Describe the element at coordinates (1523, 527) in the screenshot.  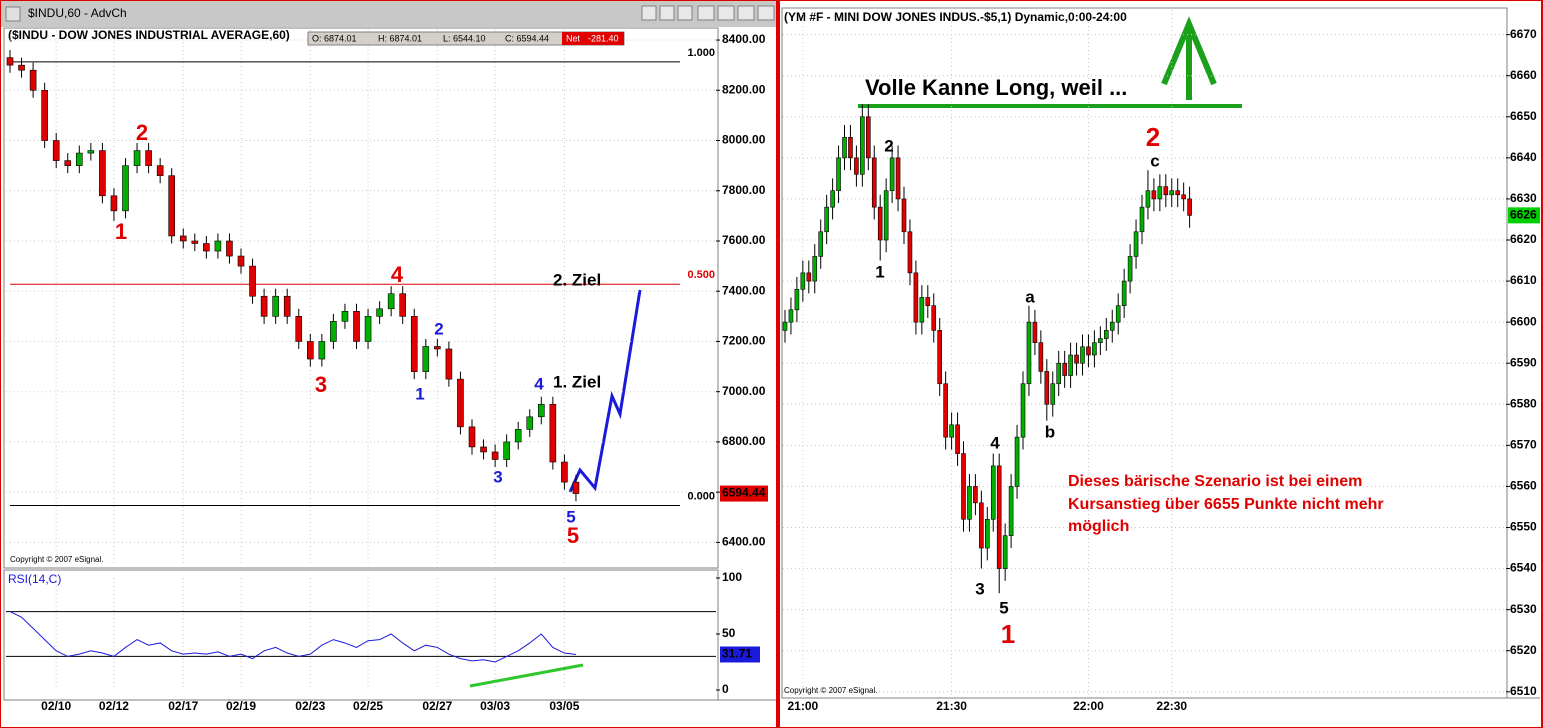
I see `y-tick-label: 6550` at that location.